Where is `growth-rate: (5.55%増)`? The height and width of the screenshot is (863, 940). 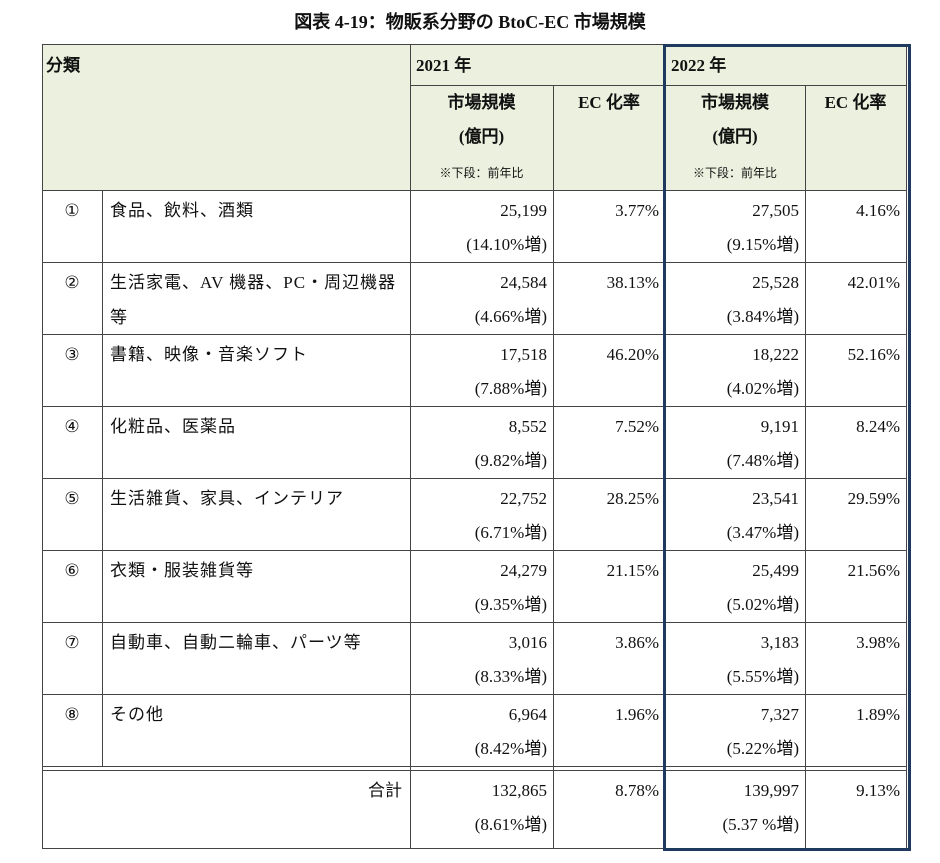 growth-rate: (5.55%増) is located at coordinates (762, 676).